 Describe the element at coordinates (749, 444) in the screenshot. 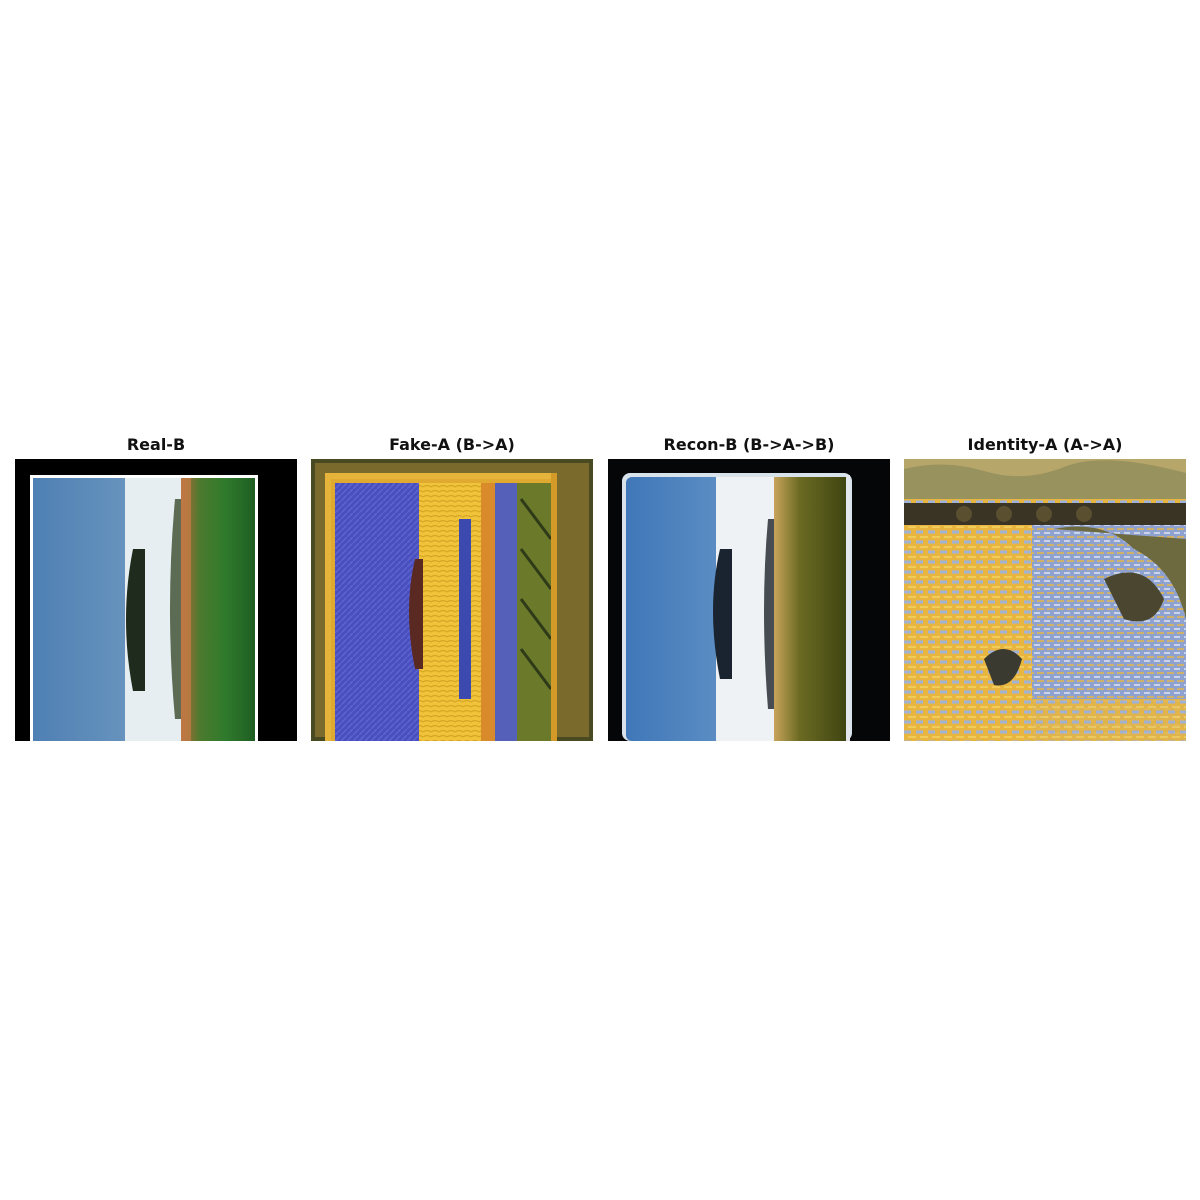

I see `panel-title: Recon-B (B->A->B)` at that location.